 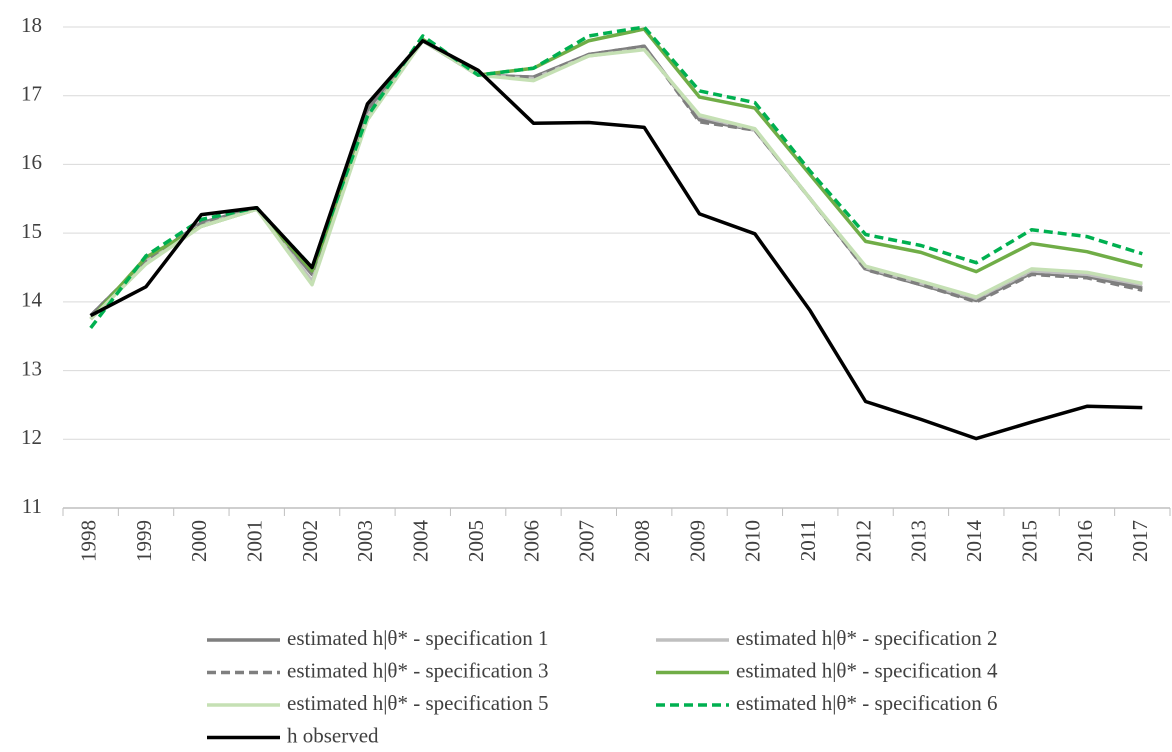 I want to click on x-tick-label: 2006, so click(x=531, y=541).